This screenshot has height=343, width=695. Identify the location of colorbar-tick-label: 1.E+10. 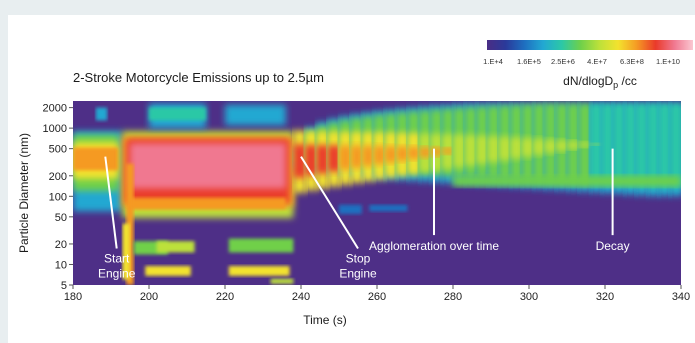
(668, 61).